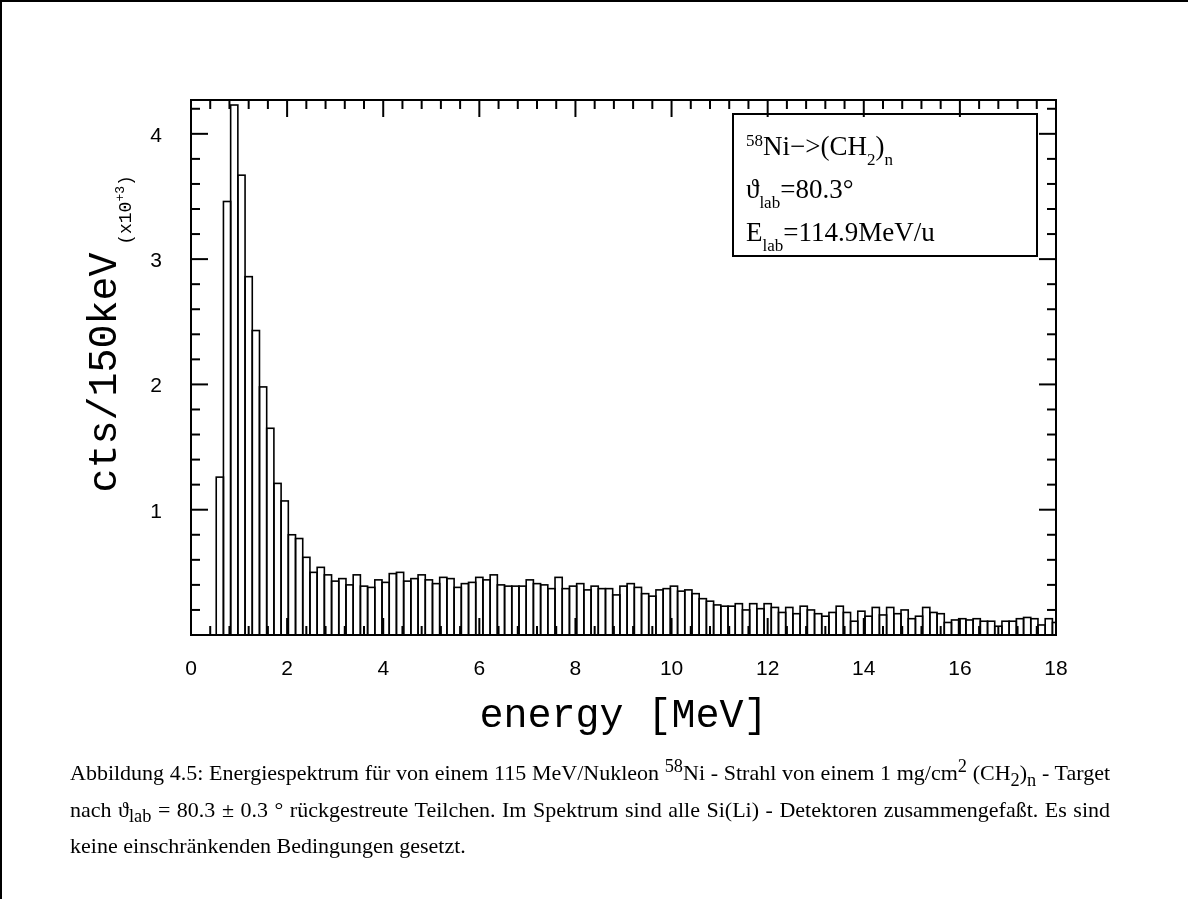 Image resolution: width=1188 pixels, height=899 pixels. Describe the element at coordinates (287, 667) in the screenshot. I see `x-tick-label: 2` at that location.